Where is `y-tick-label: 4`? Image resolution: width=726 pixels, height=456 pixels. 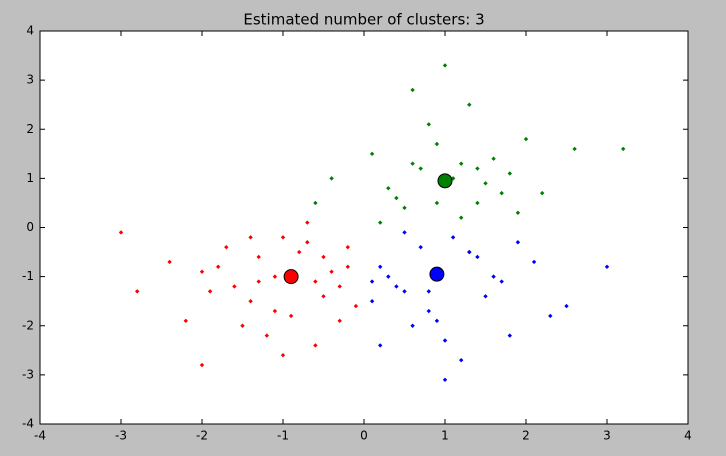
y-tick-label: 4 is located at coordinates (30, 31).